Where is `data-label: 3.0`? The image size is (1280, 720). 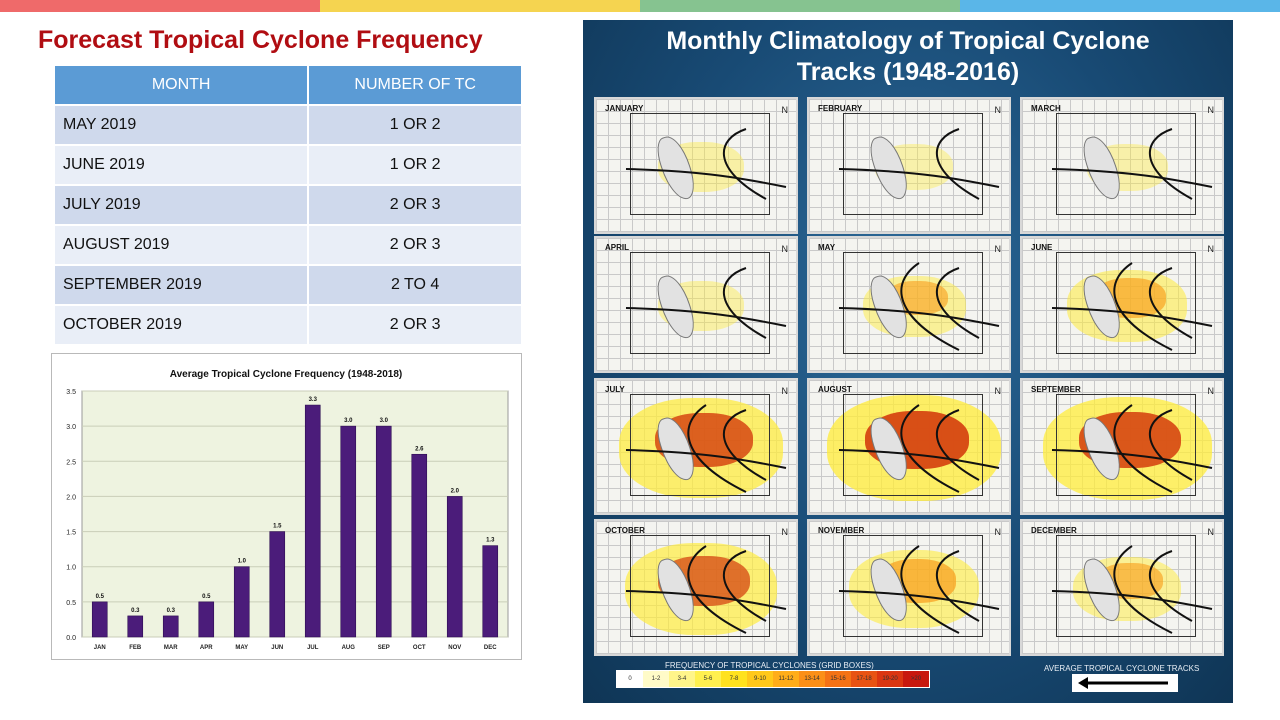 data-label: 3.0 is located at coordinates (384, 421).